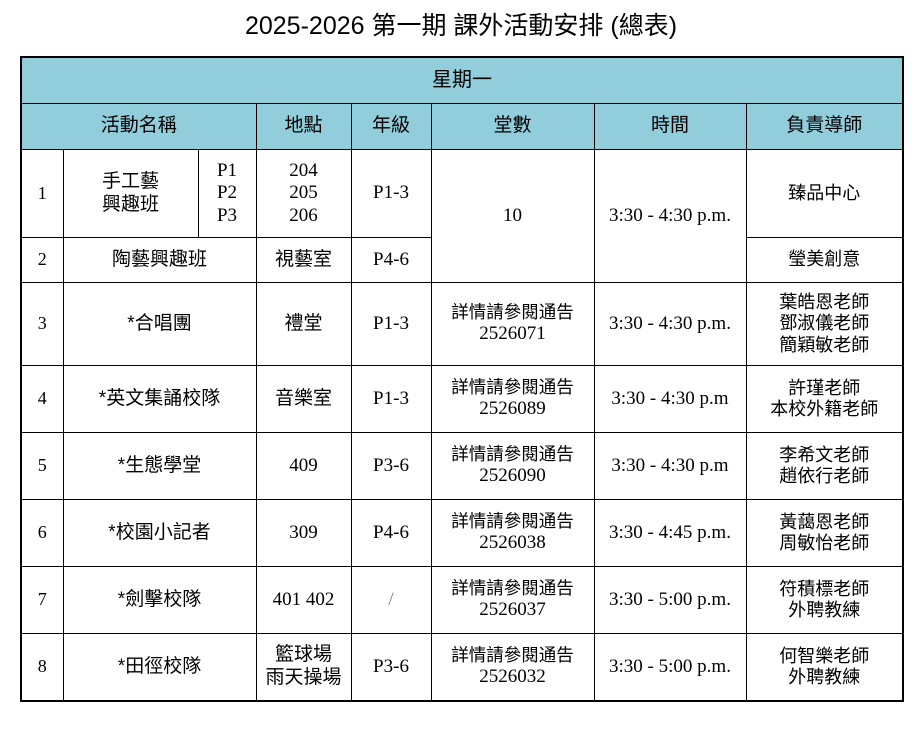 Image resolution: width=922 pixels, height=729 pixels. What do you see at coordinates (159, 667) in the screenshot?
I see `activity-name-cell: *田徑校隊` at bounding box center [159, 667].